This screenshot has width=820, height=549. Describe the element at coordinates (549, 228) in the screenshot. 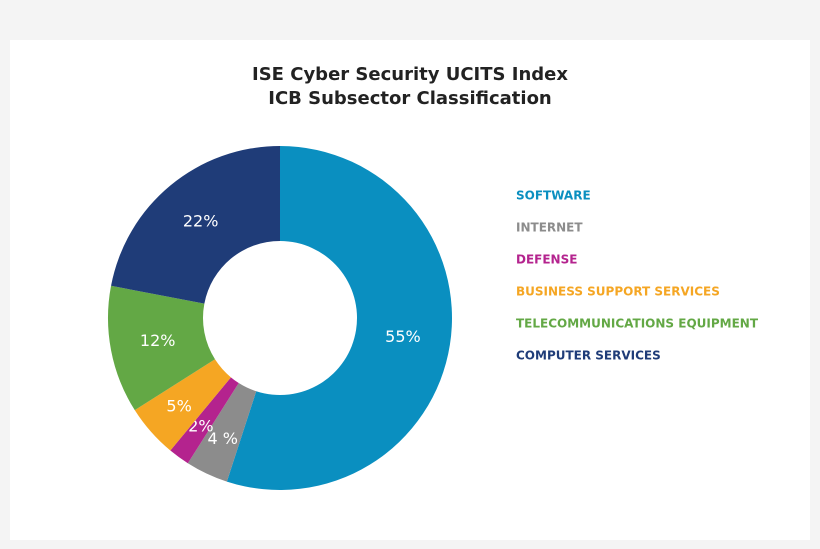

I see `legend-entry: INTERNET` at that location.